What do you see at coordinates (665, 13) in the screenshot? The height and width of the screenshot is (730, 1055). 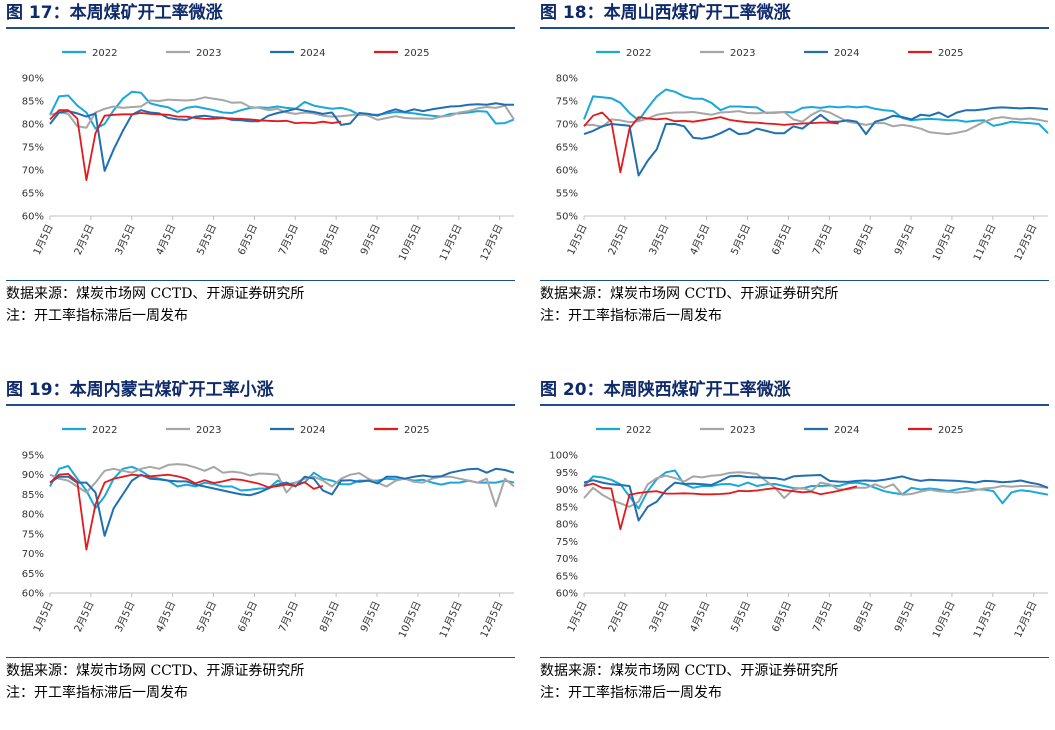 I see `figure-title: 图 18：本周山西煤矿开工率微涨` at bounding box center [665, 13].